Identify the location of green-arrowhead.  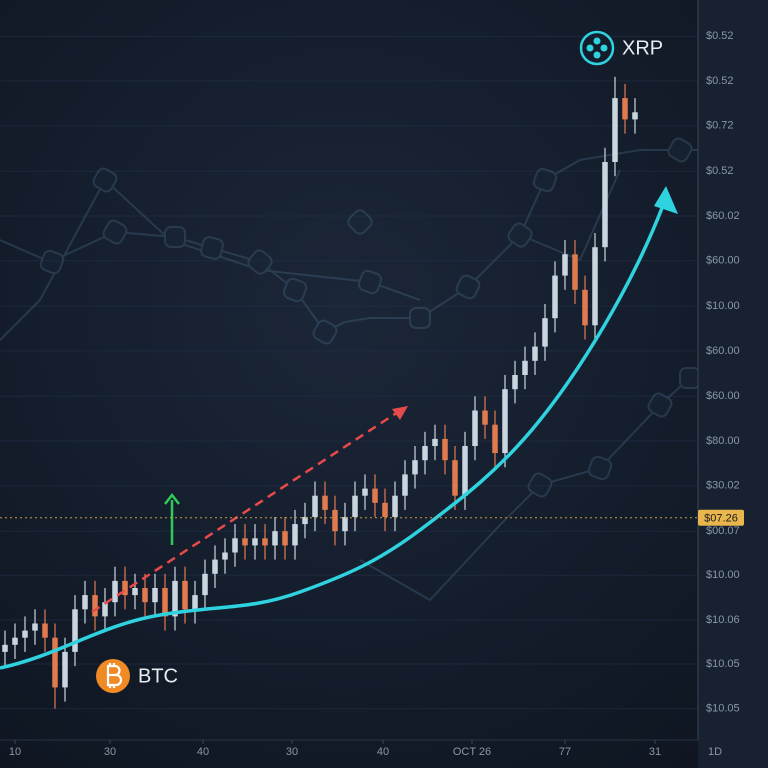
(172, 498).